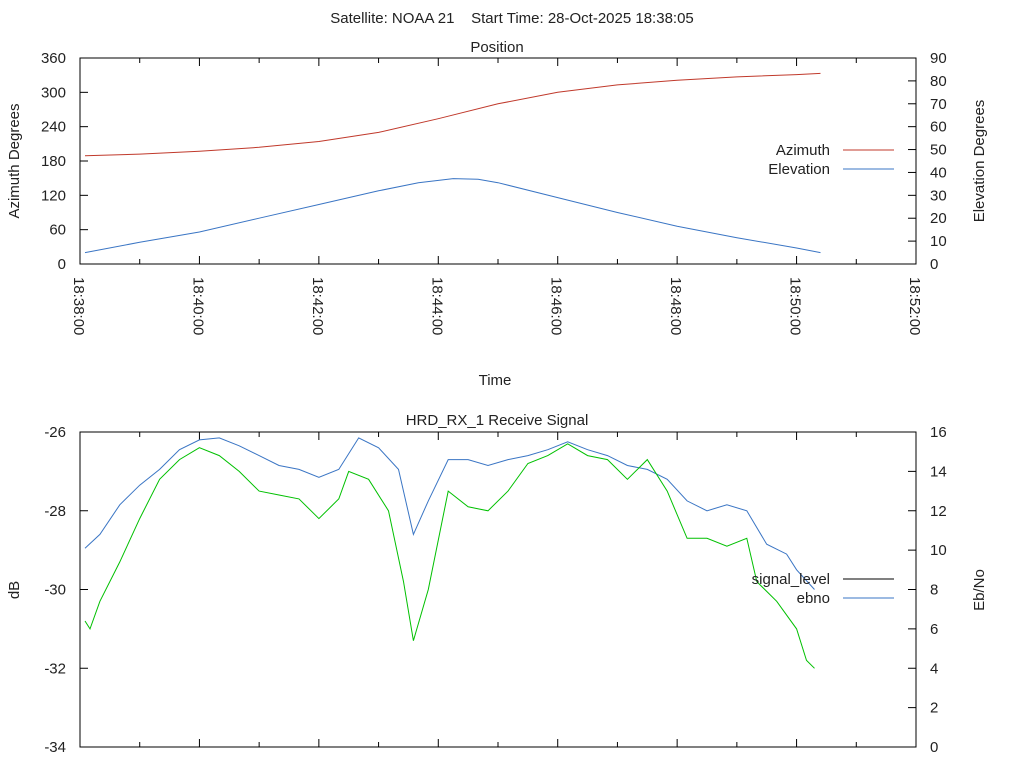 The width and height of the screenshot is (1024, 768). I want to click on y-tick-label: 360, so click(53, 58).